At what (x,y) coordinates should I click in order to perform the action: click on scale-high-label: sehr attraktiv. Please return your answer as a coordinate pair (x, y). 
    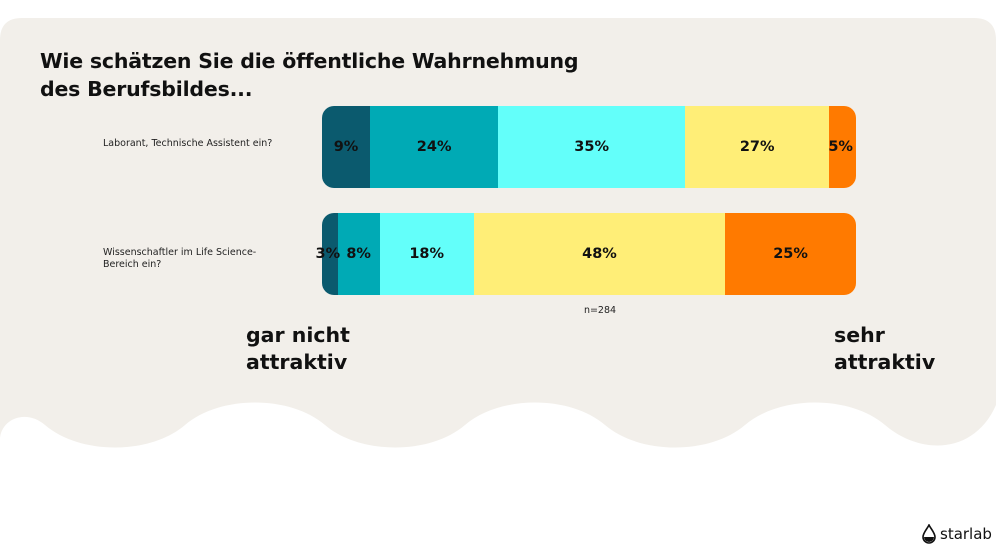
    Looking at the image, I should click on (884, 349).